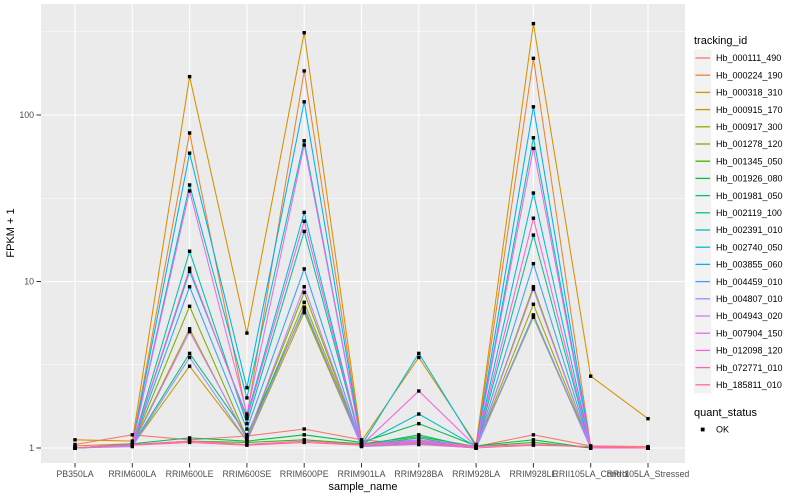 The height and width of the screenshot is (500, 800). What do you see at coordinates (725, 413) in the screenshot?
I see `legend-title-quant-status: quant_status` at bounding box center [725, 413].